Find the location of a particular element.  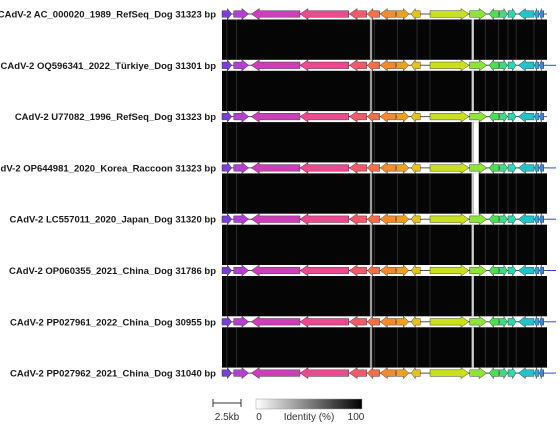

genome-label: CAdV-2 OP060355_2021_China_Dog 31786 bp is located at coordinates (112, 271).